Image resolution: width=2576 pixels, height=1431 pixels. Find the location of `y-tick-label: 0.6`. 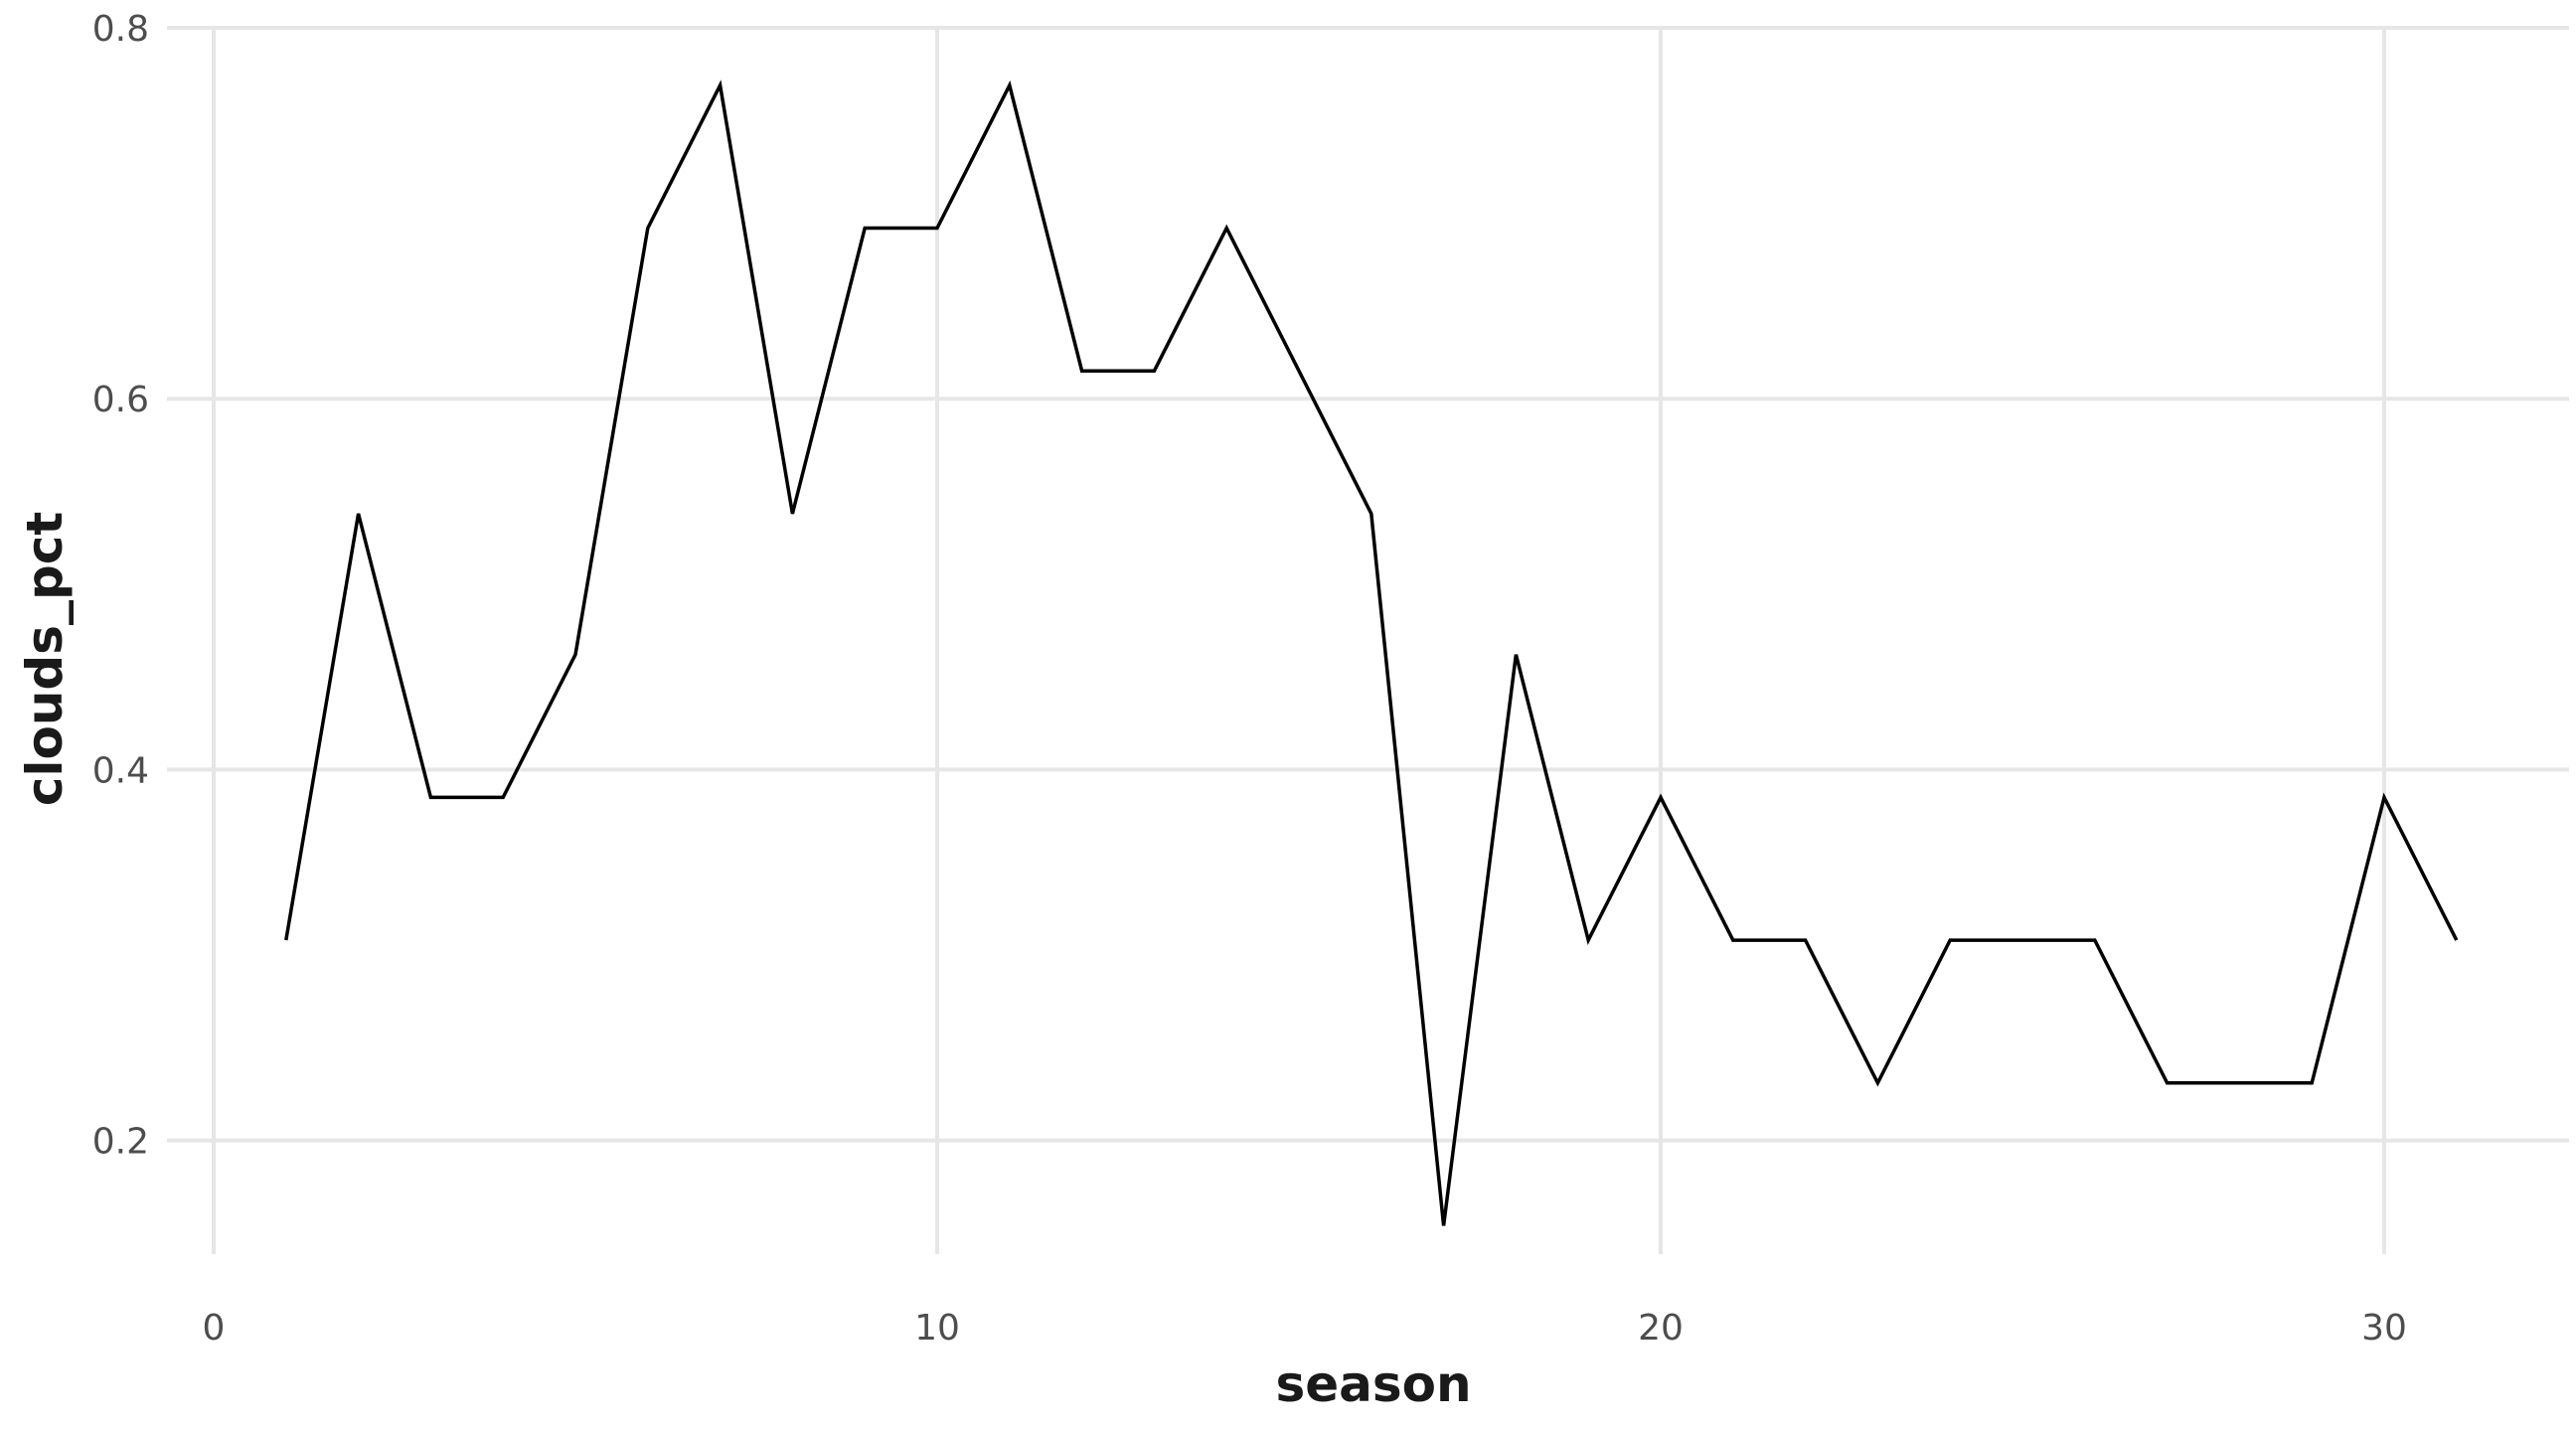

y-tick-label: 0.6 is located at coordinates (120, 400).